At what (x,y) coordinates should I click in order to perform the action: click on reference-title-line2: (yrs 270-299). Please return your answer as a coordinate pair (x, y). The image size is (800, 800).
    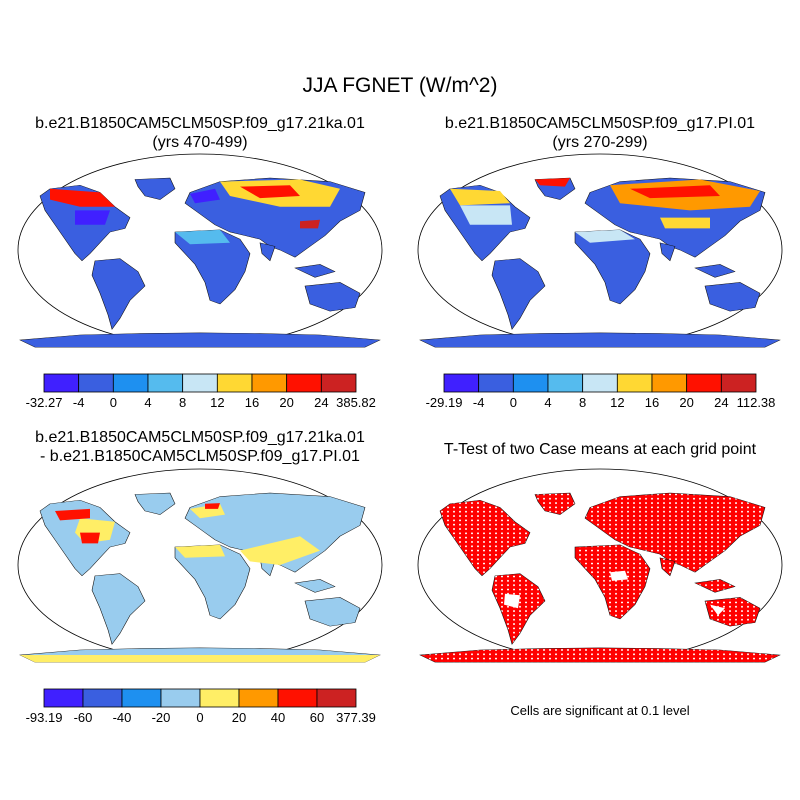
    Looking at the image, I should click on (600, 142).